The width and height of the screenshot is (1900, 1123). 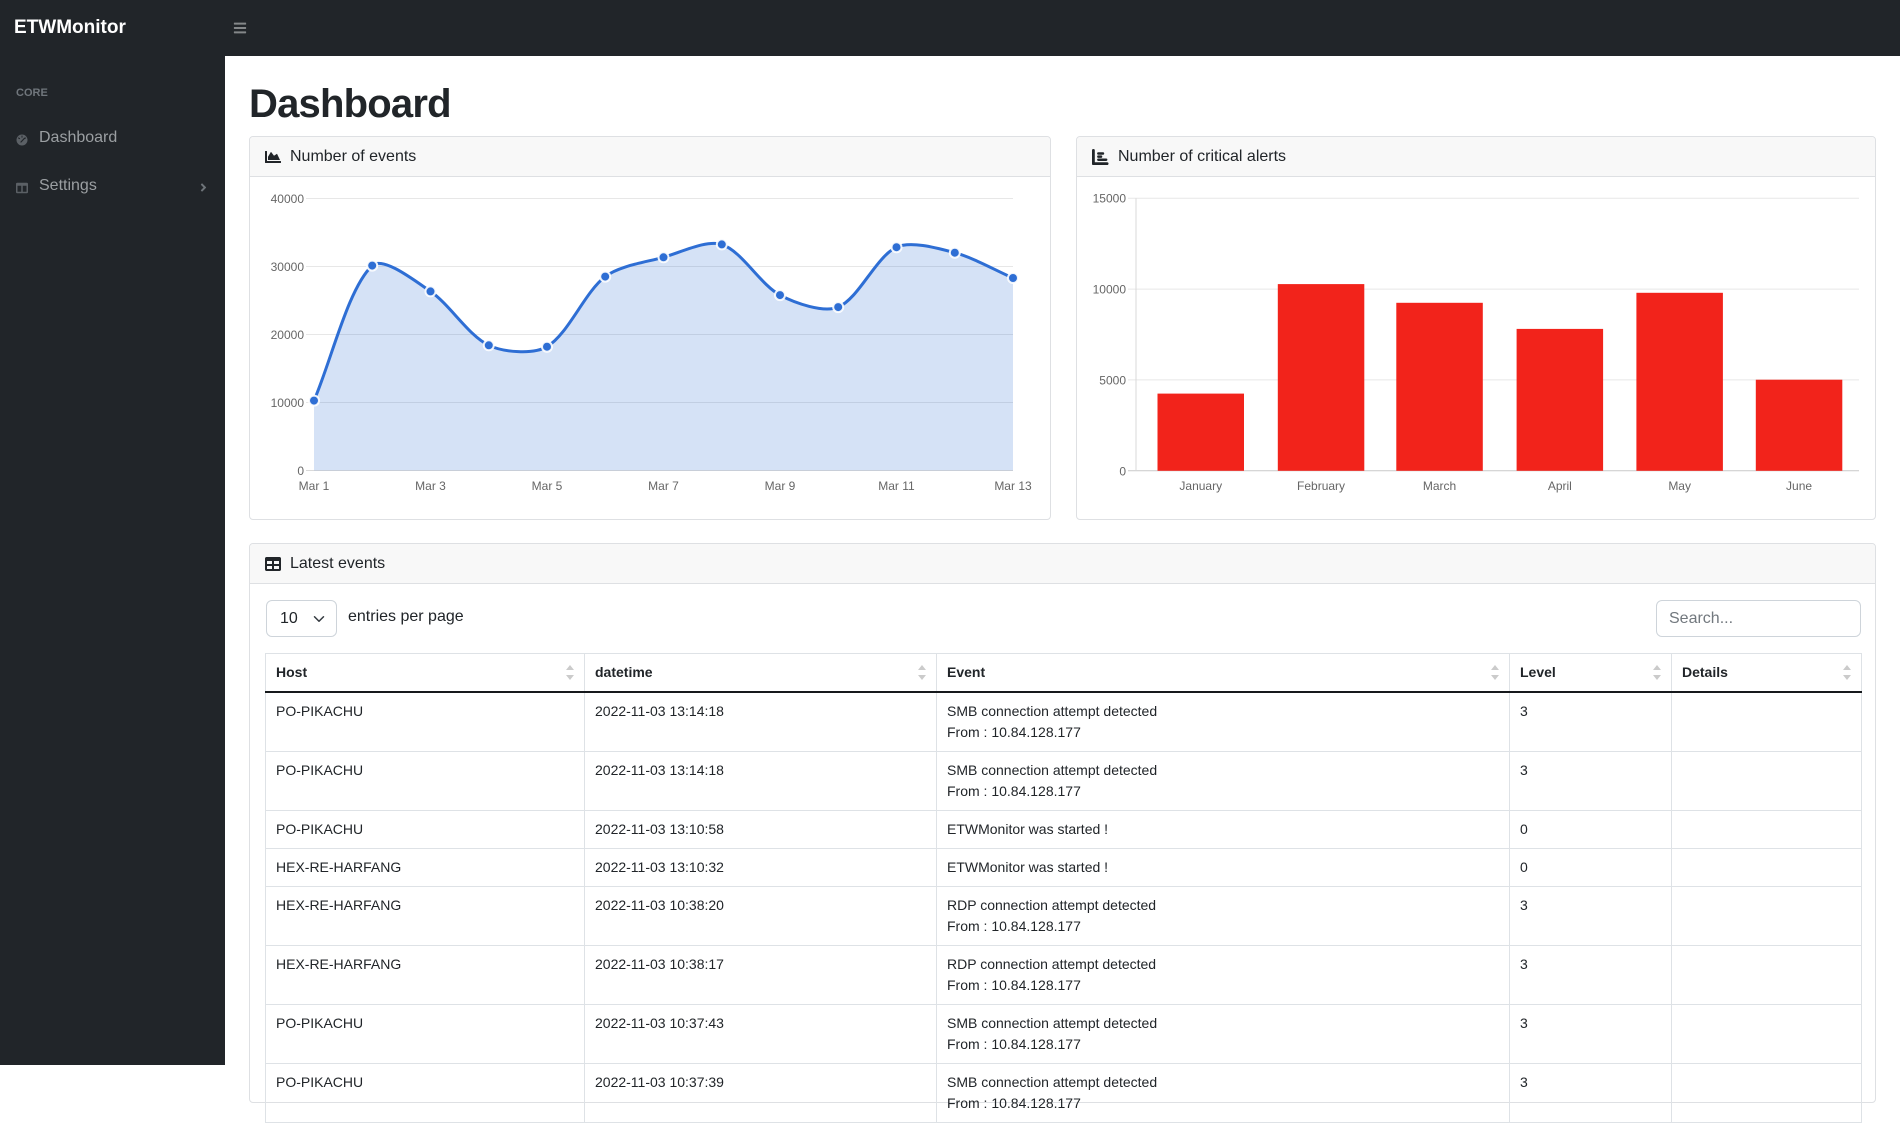 I want to click on svg-text: April, so click(x=1560, y=486).